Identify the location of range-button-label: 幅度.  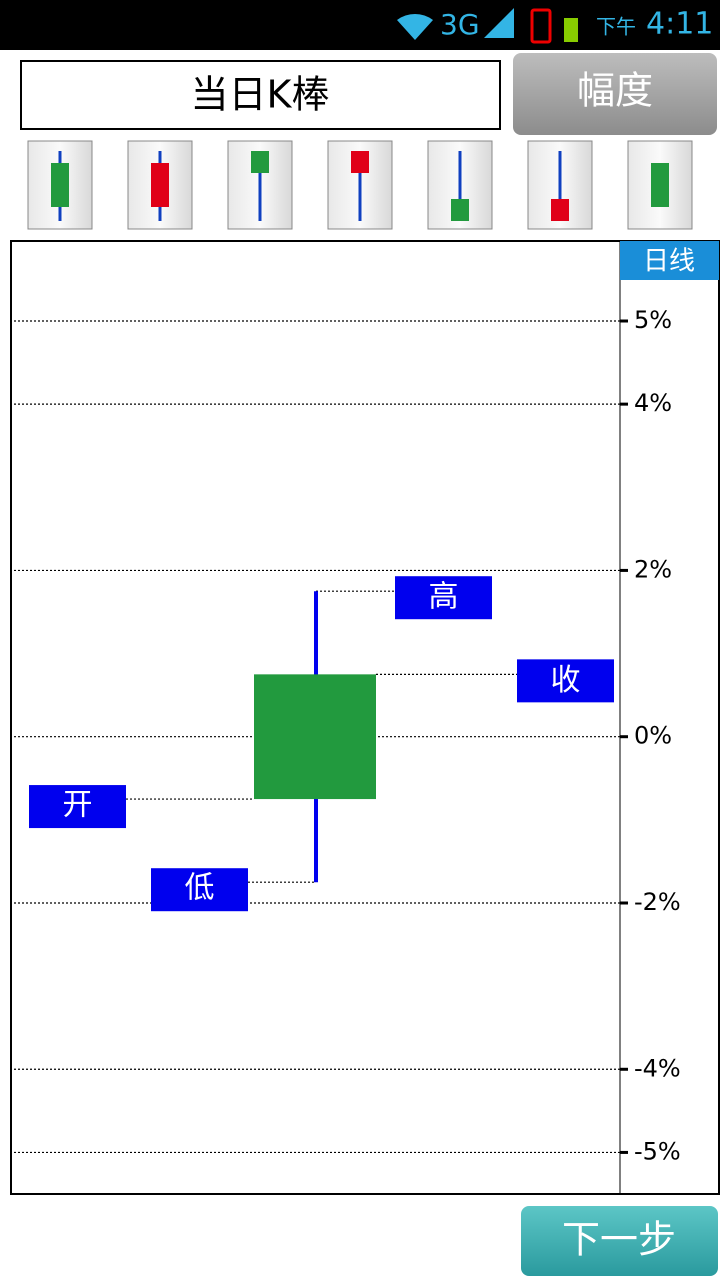
(615, 91).